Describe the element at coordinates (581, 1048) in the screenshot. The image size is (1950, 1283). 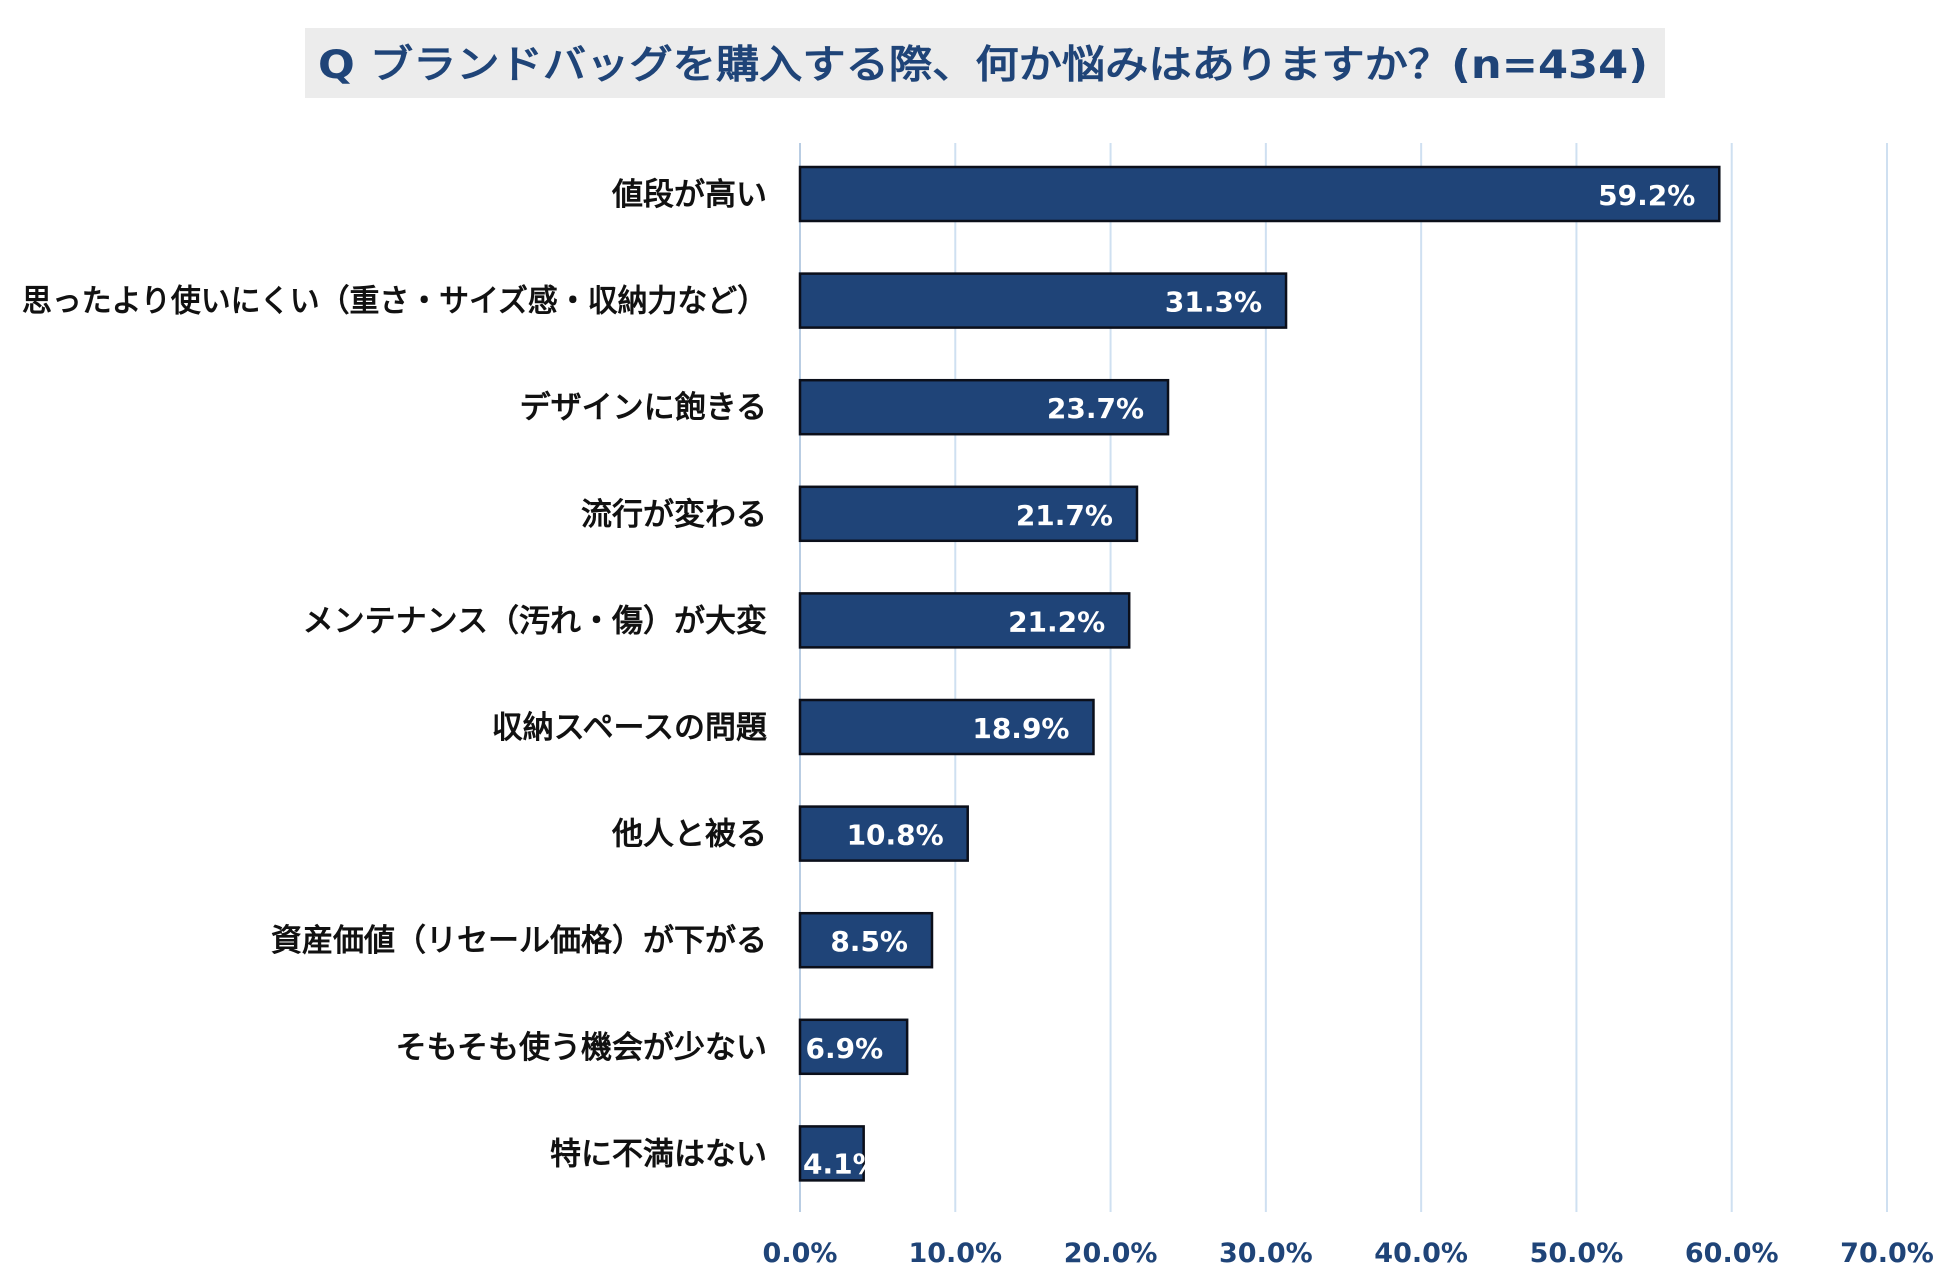
I see `category-label: そもそも使う機会が少ない` at that location.